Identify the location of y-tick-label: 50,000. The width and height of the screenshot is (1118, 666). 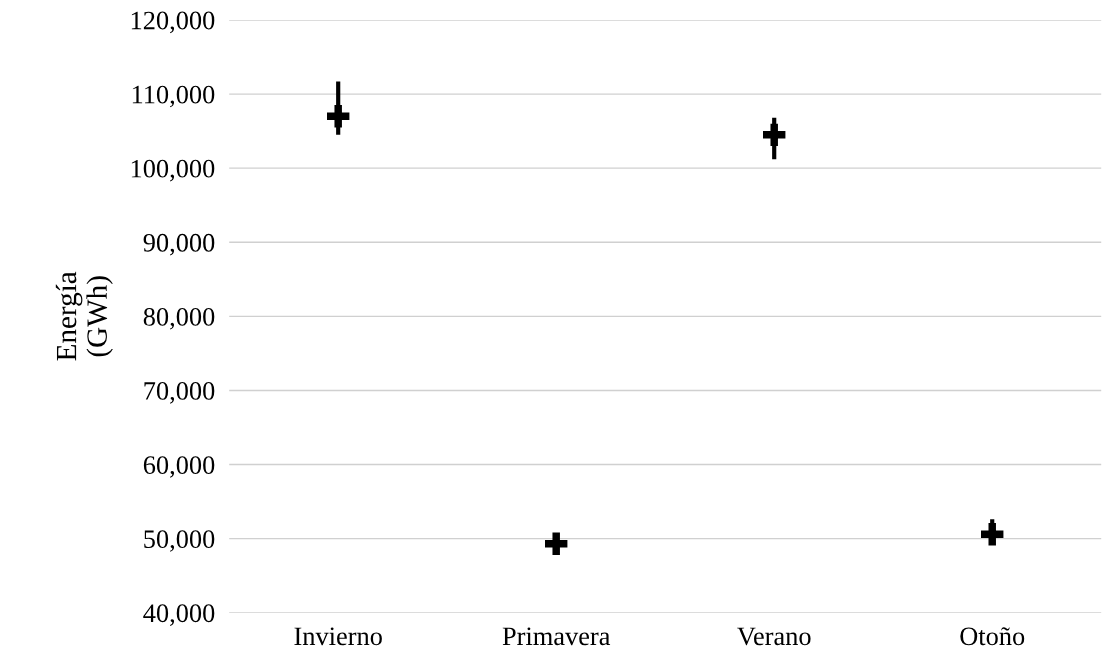
(179, 541).